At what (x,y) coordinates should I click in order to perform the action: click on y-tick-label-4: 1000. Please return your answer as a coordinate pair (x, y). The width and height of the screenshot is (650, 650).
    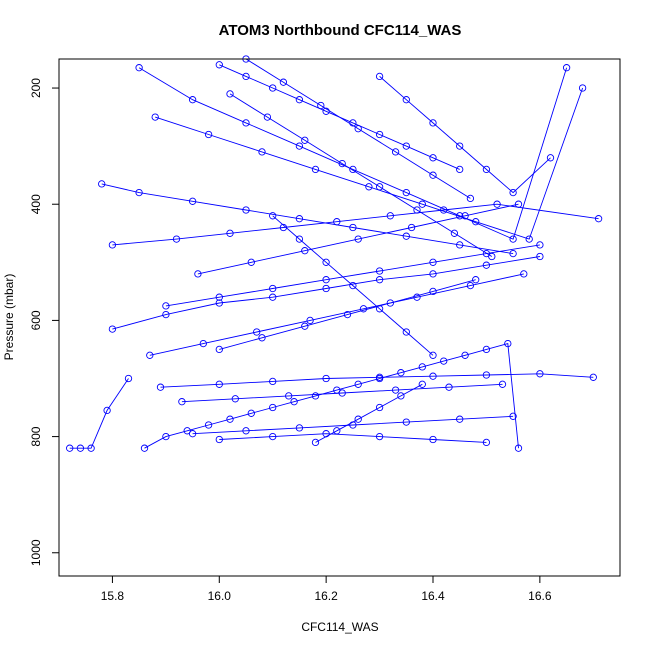
    Looking at the image, I should click on (36, 552).